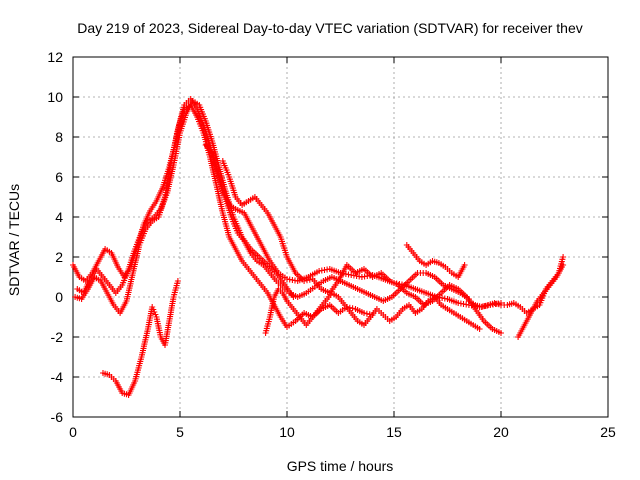 The image size is (640, 480). What do you see at coordinates (180, 432) in the screenshot?
I see `x-tick-label: 5` at bounding box center [180, 432].